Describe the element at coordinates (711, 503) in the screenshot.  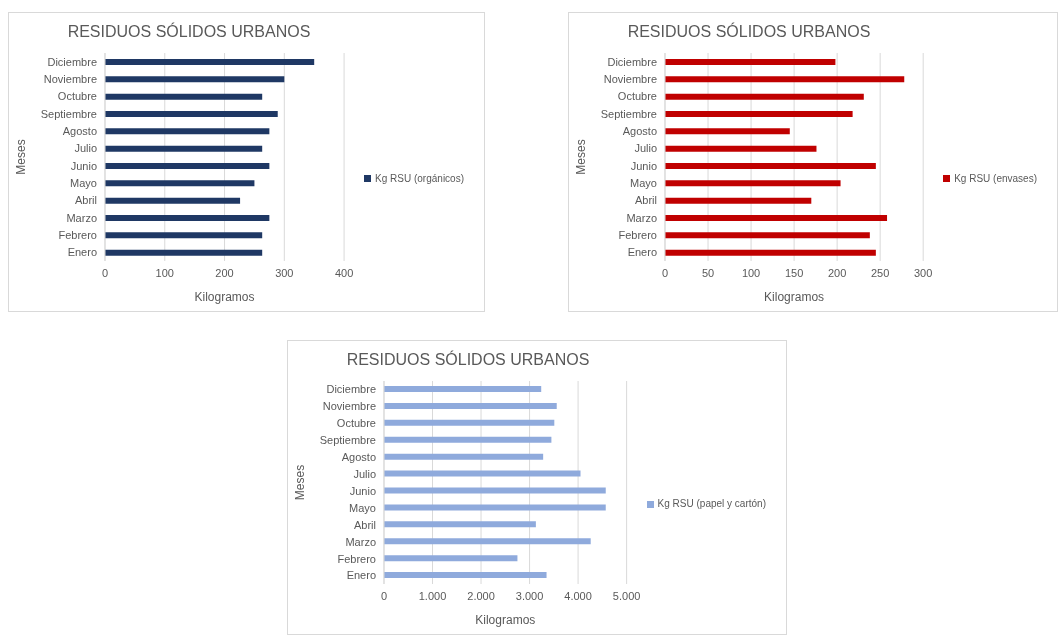
I see `legend-label: Kg RSU (papel y cartón)` at that location.